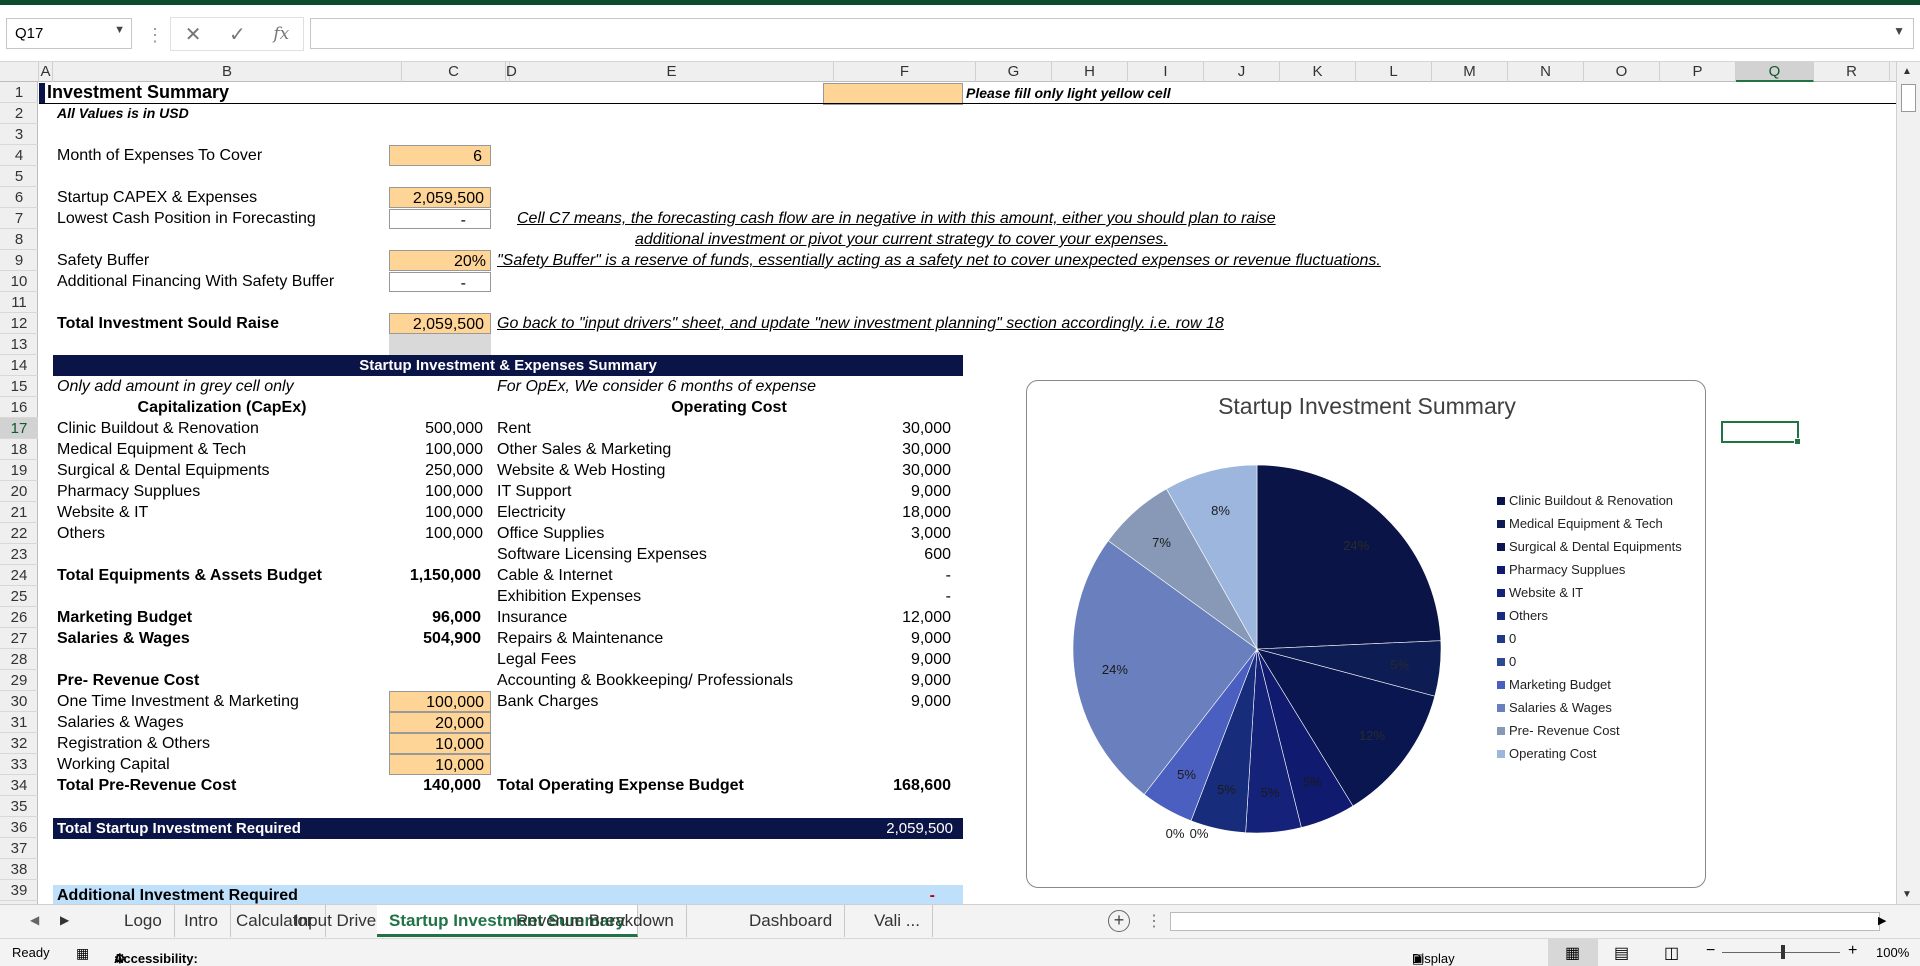 The image size is (1920, 966). What do you see at coordinates (893, 94) in the screenshot?
I see `legend-yellow-cell` at bounding box center [893, 94].